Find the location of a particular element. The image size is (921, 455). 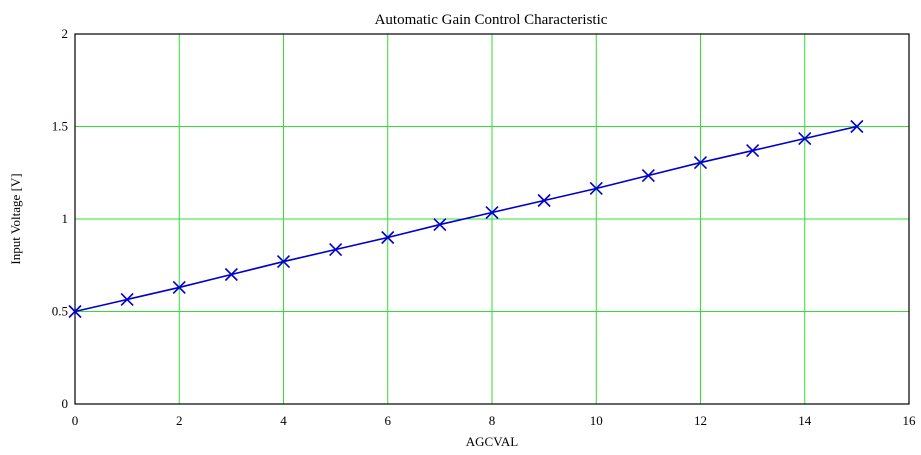

chart-title: Automatic Gain Control Characteristic is located at coordinates (491, 20).